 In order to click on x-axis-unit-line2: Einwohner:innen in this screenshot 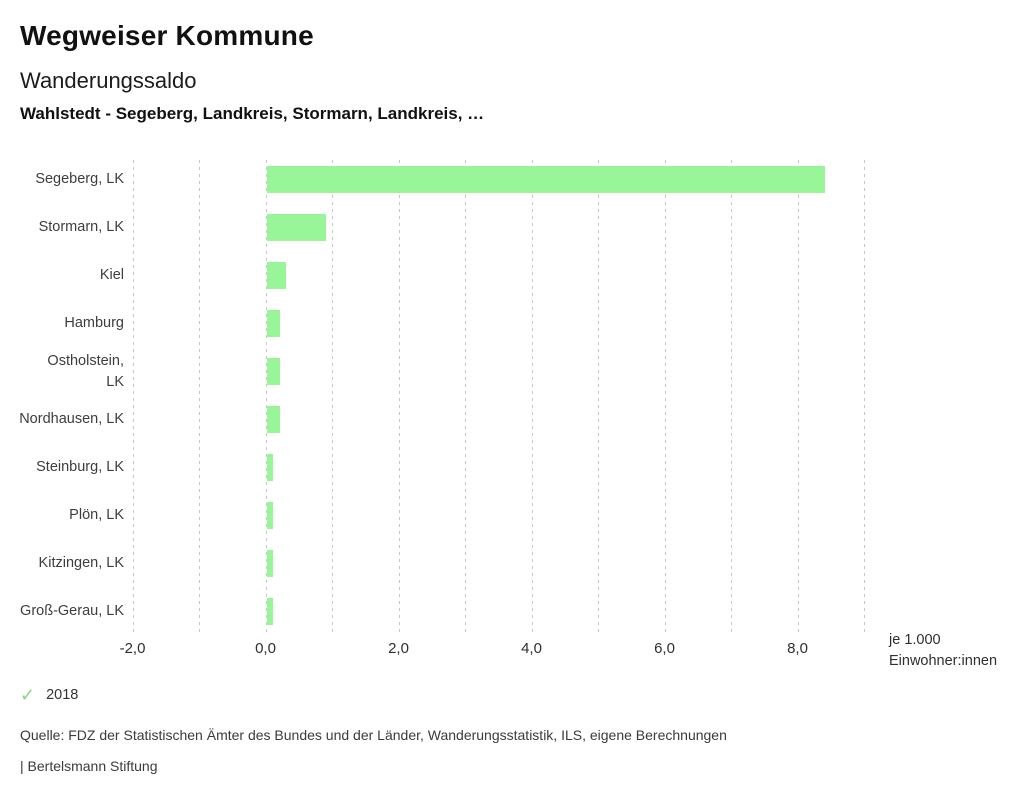, I will do `click(943, 661)`.